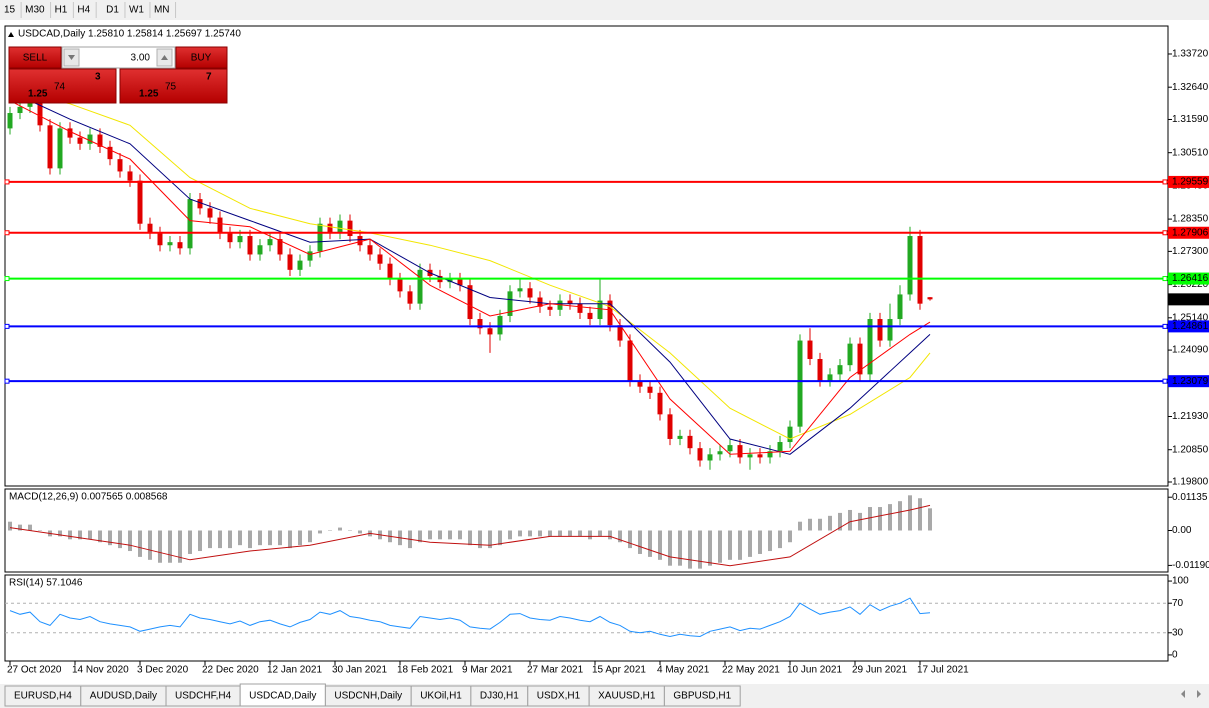 The width and height of the screenshot is (1209, 708). What do you see at coordinates (470, 617) in the screenshot?
I see `rsi-line` at bounding box center [470, 617].